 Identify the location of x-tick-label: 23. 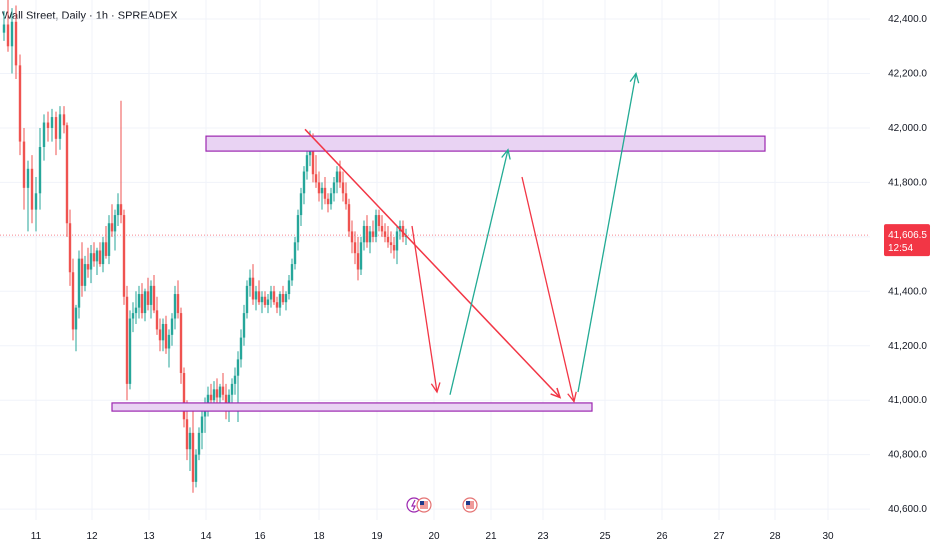
(543, 536).